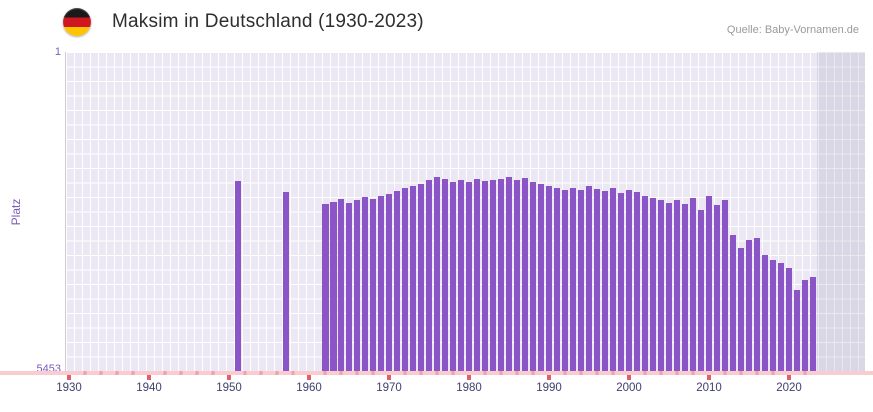 The image size is (873, 412). I want to click on rank-bar-2002, so click(644, 283).